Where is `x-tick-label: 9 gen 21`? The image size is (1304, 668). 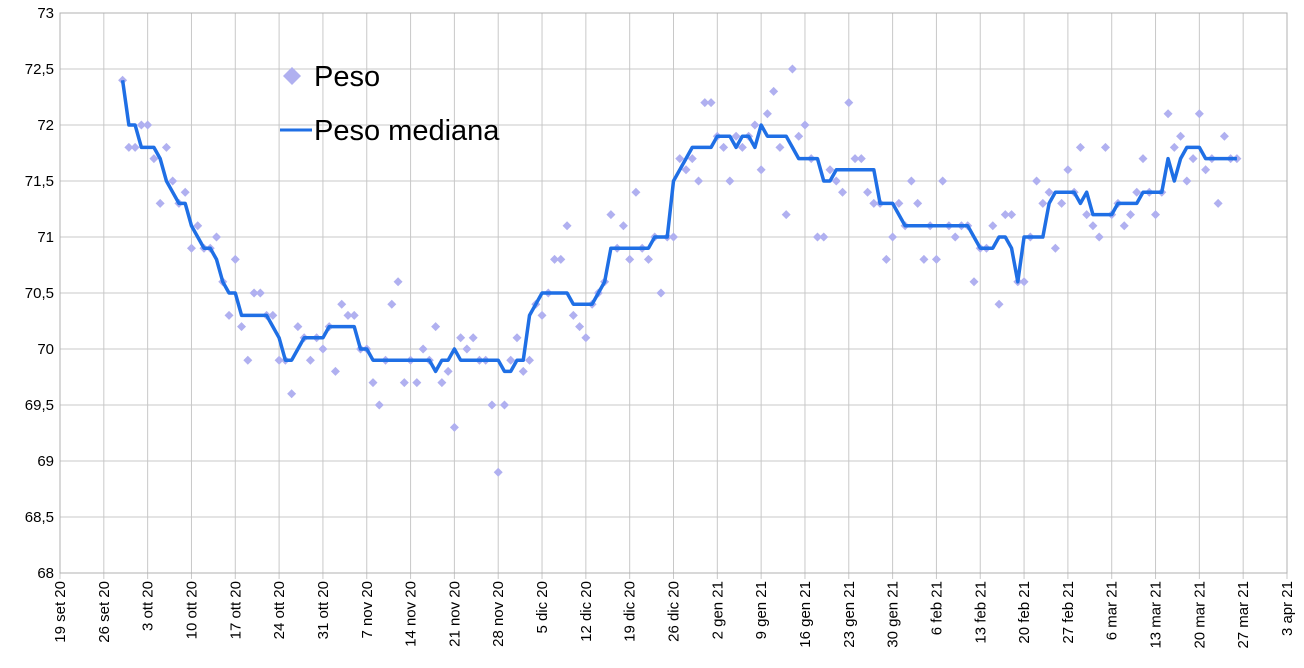 x-tick-label: 9 gen 21 is located at coordinates (761, 610).